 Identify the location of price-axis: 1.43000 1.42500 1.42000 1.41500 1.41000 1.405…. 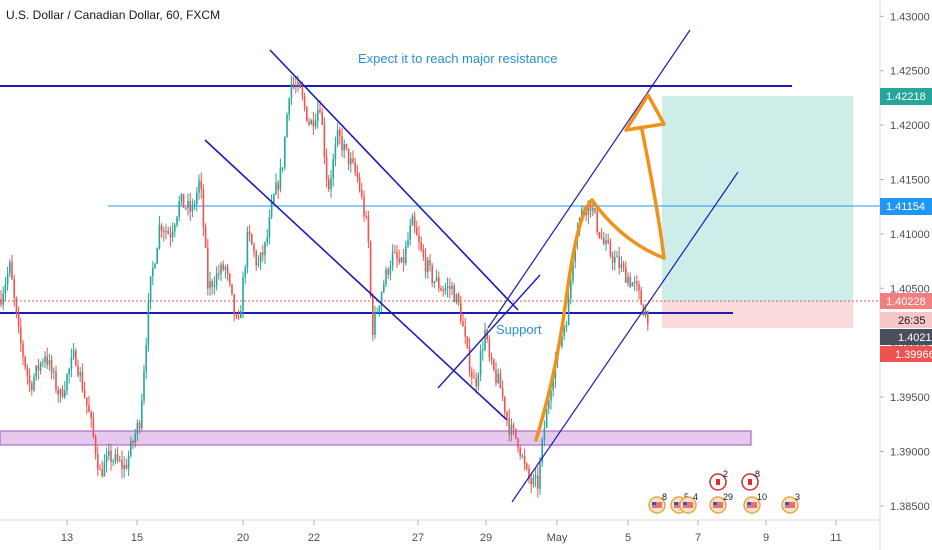
(905, 275).